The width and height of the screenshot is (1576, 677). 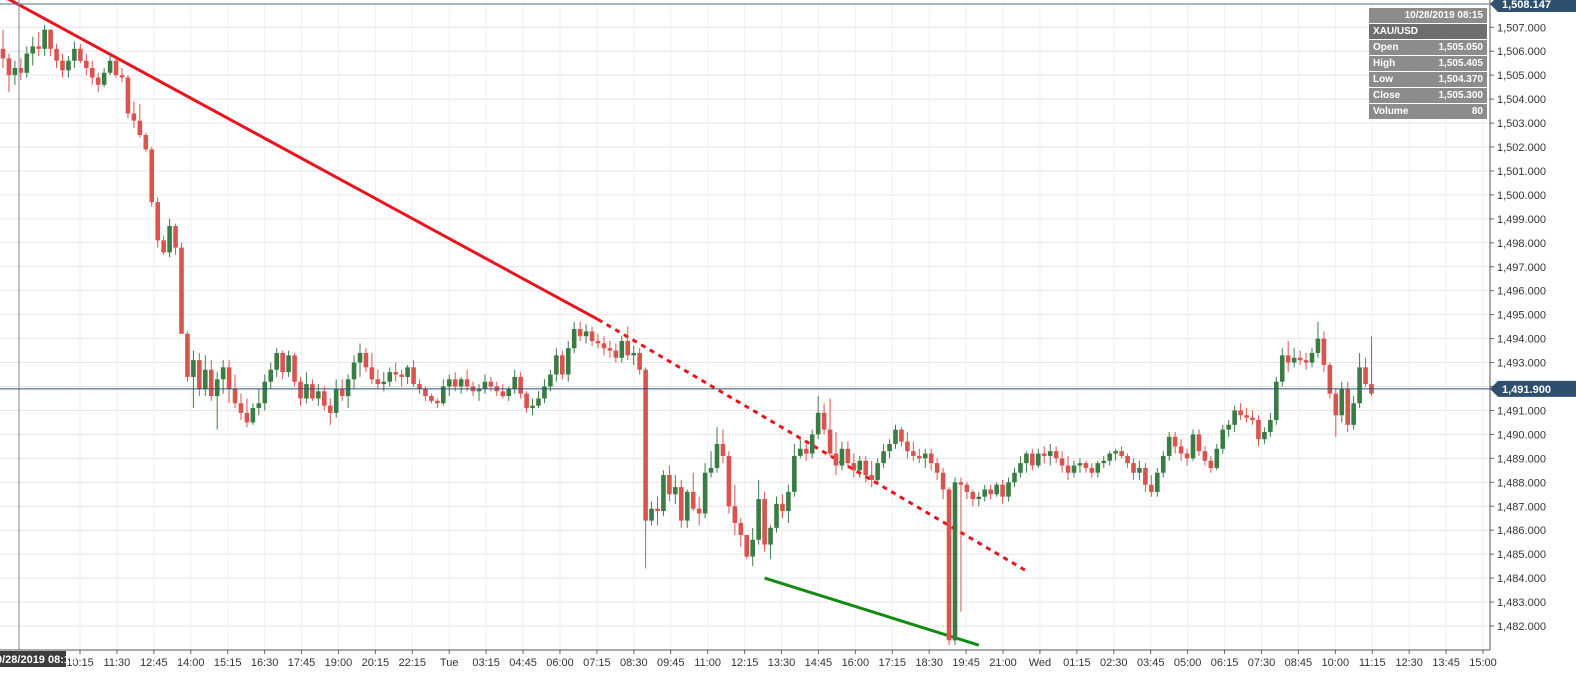 I want to click on ohlc-volume-label: Volume, so click(x=1391, y=111).